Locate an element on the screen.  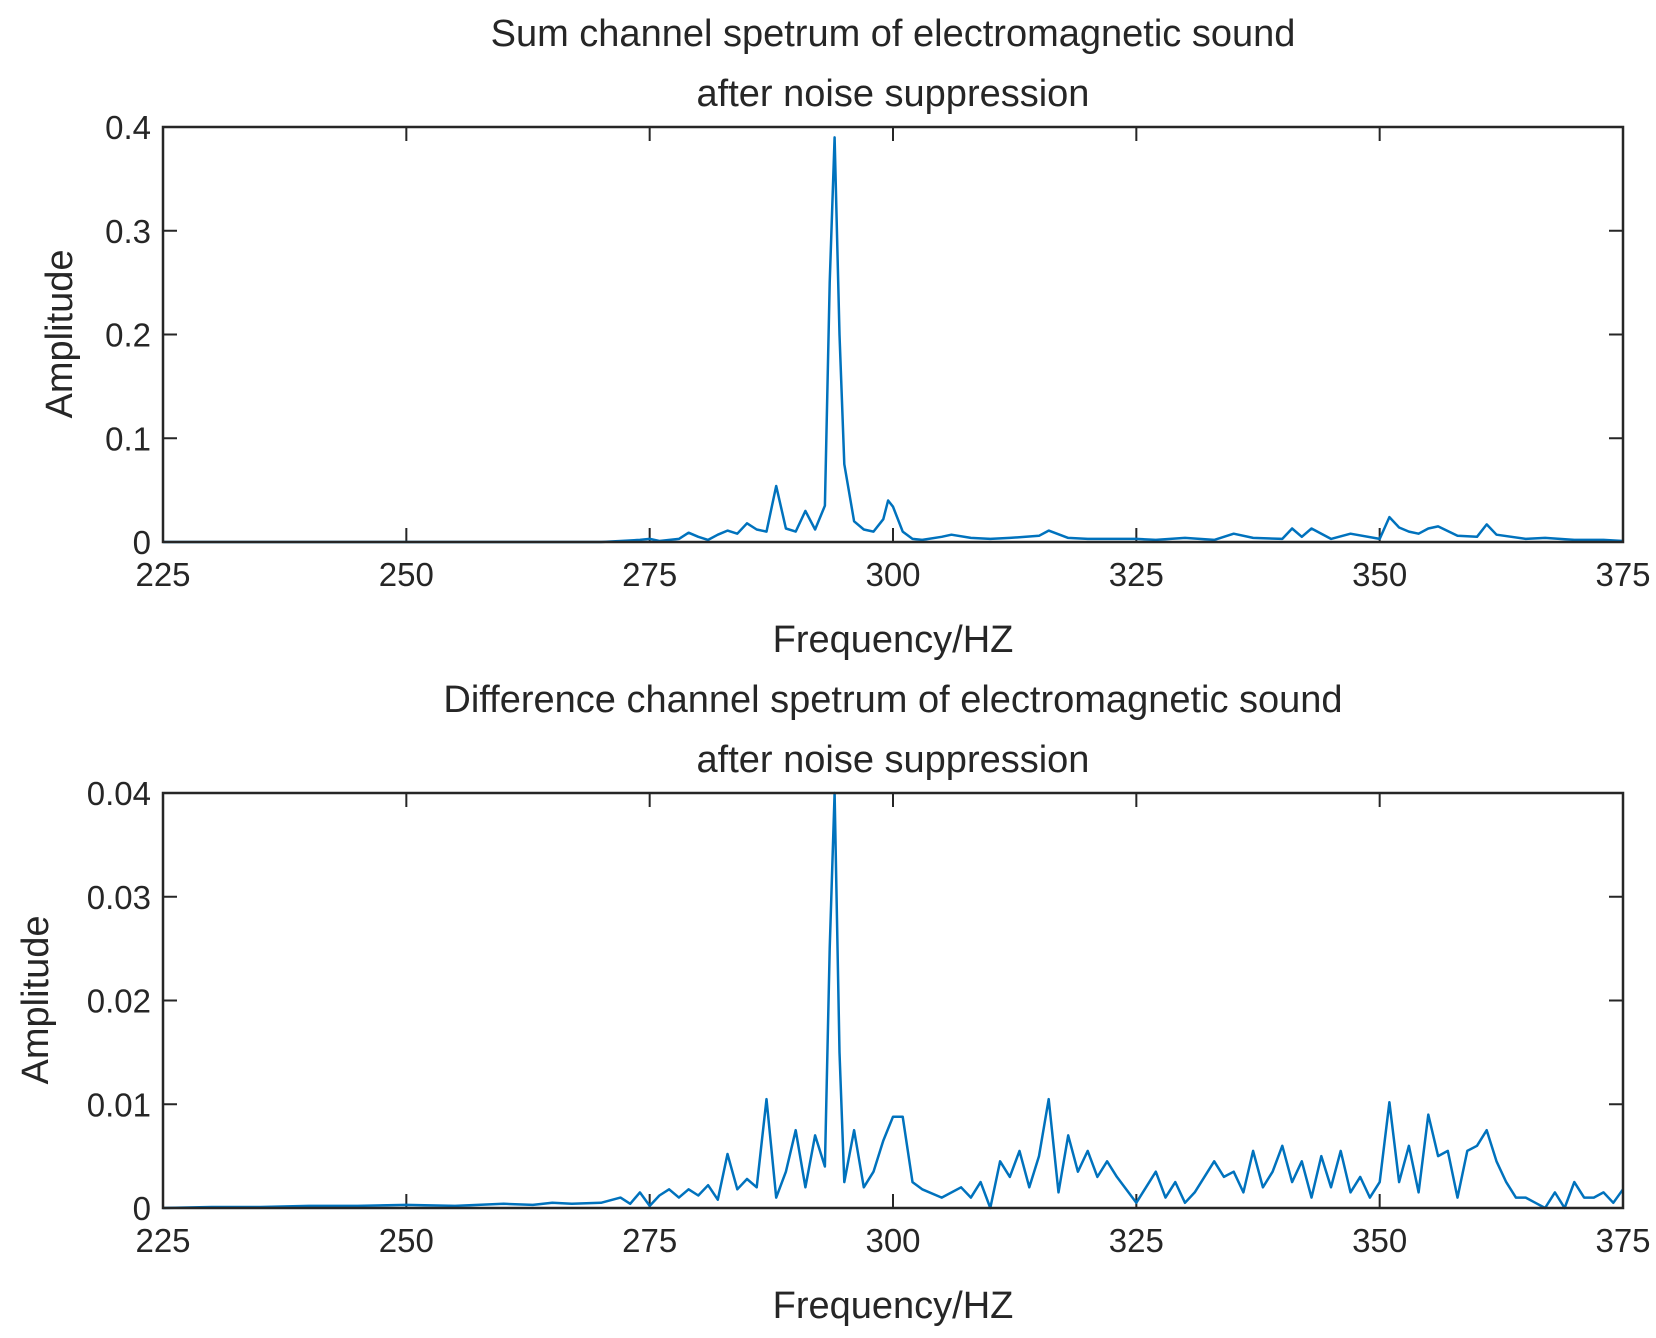
sum-title-line-2: after noise suppression is located at coordinates (893, 94).